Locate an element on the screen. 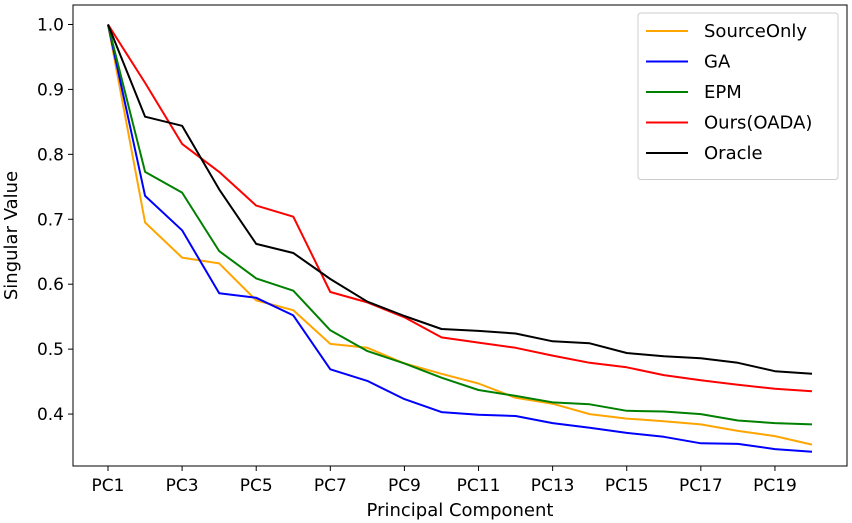 This screenshot has height=523, width=852. x-tick-label: PC3 is located at coordinates (182, 486).